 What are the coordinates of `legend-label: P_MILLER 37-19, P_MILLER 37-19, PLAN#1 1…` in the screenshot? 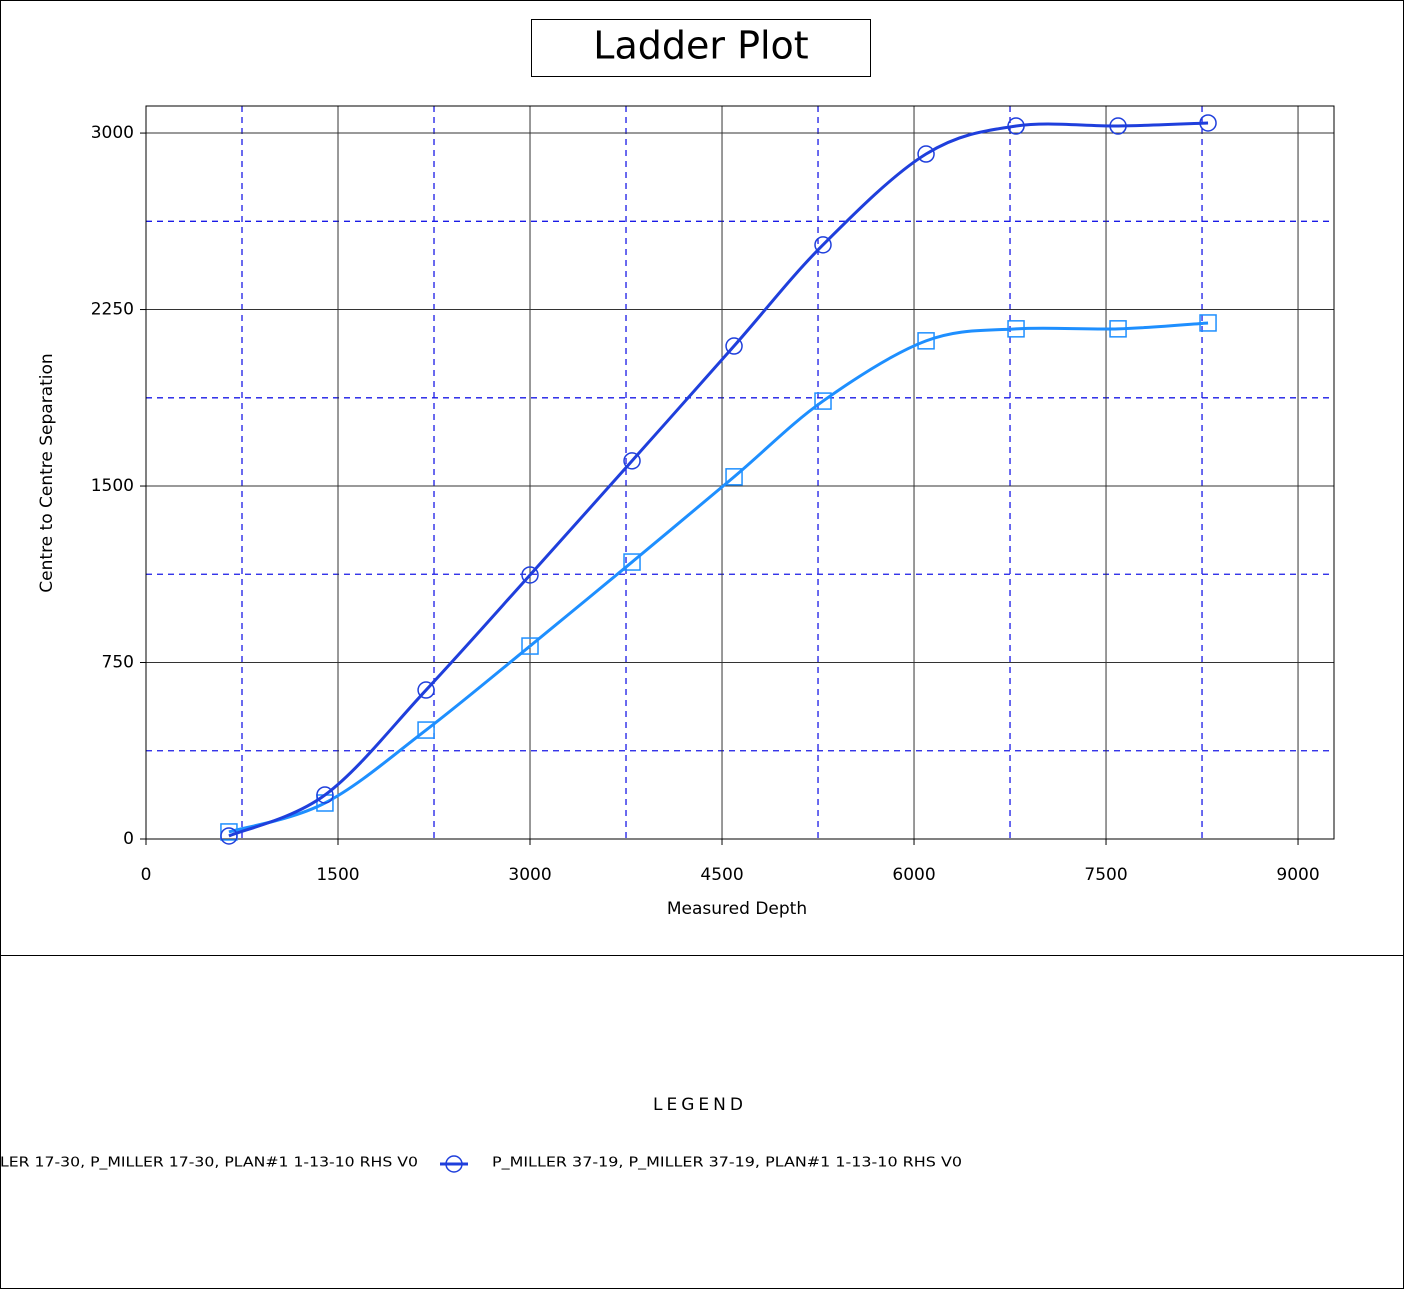 It's located at (727, 1163).